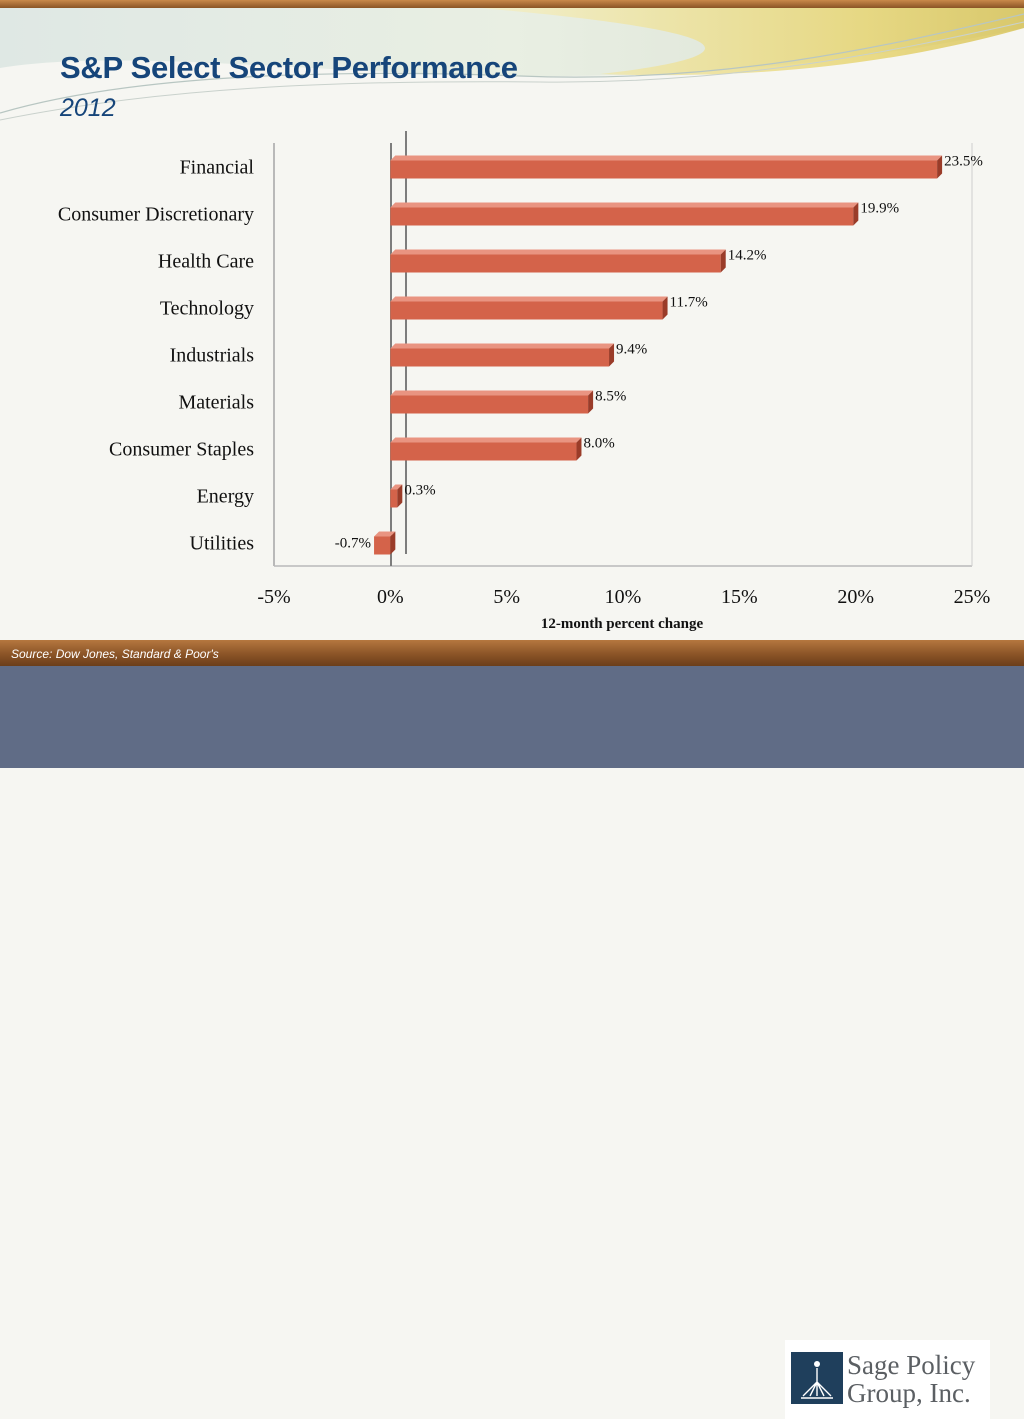  What do you see at coordinates (558, 261) in the screenshot?
I see `bar-health-care` at bounding box center [558, 261].